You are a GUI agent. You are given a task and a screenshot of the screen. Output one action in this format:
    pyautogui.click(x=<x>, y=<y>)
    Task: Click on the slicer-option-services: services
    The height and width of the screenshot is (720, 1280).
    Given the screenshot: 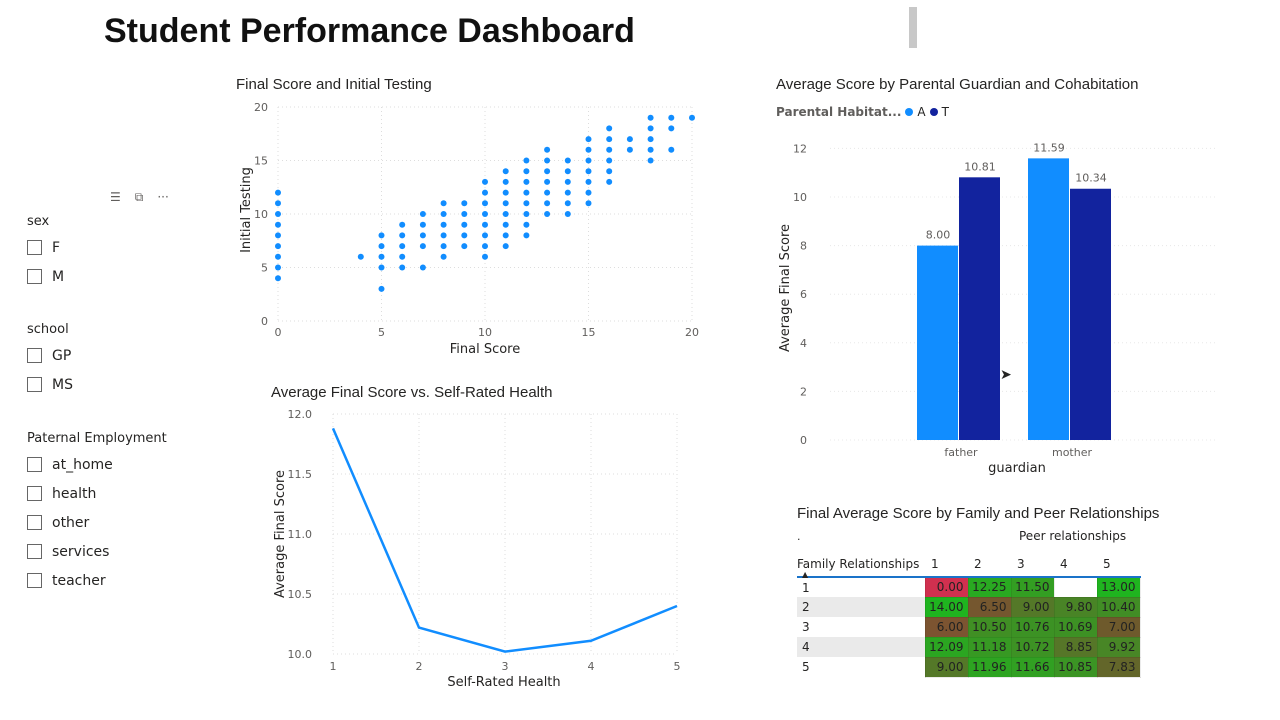 What is the action you would take?
    pyautogui.click(x=122, y=551)
    